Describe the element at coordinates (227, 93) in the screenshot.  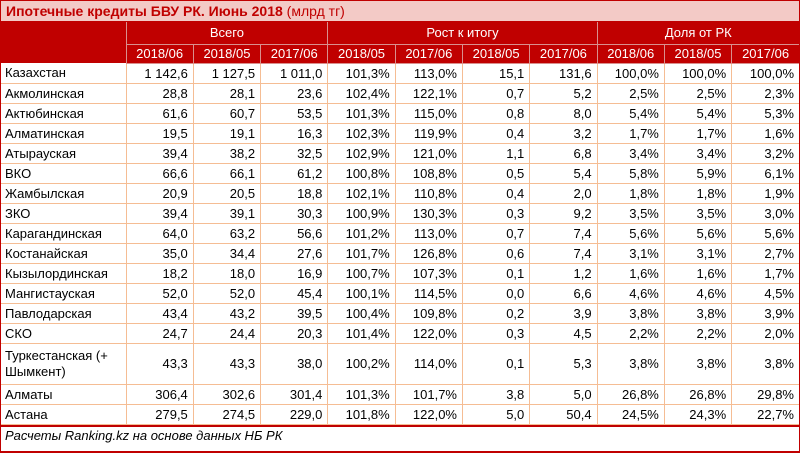
I see `value-cell: 28,1` at that location.